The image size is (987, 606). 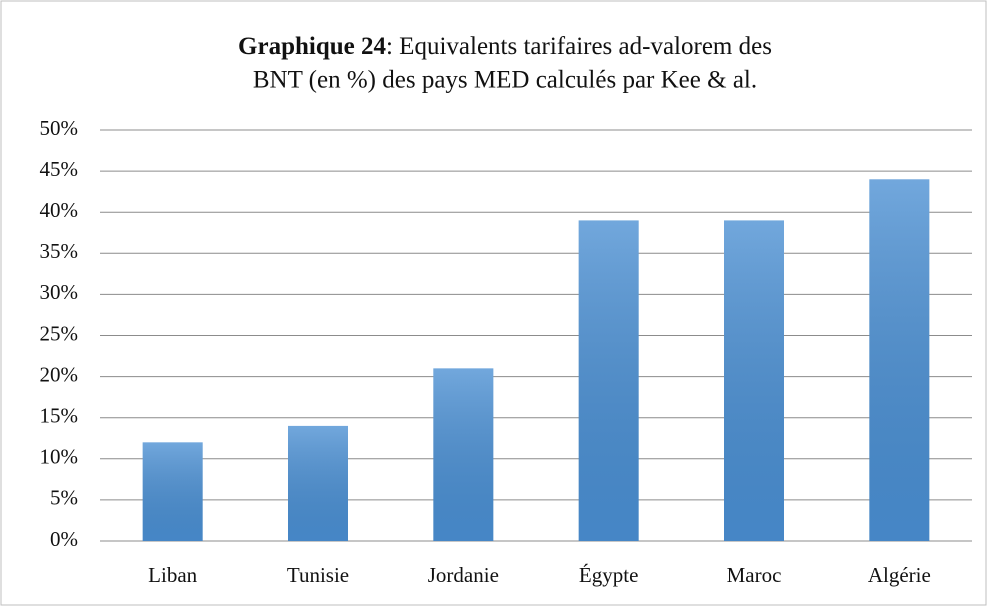 What do you see at coordinates (318, 575) in the screenshot?
I see `x-tick-label: Tunisie` at bounding box center [318, 575].